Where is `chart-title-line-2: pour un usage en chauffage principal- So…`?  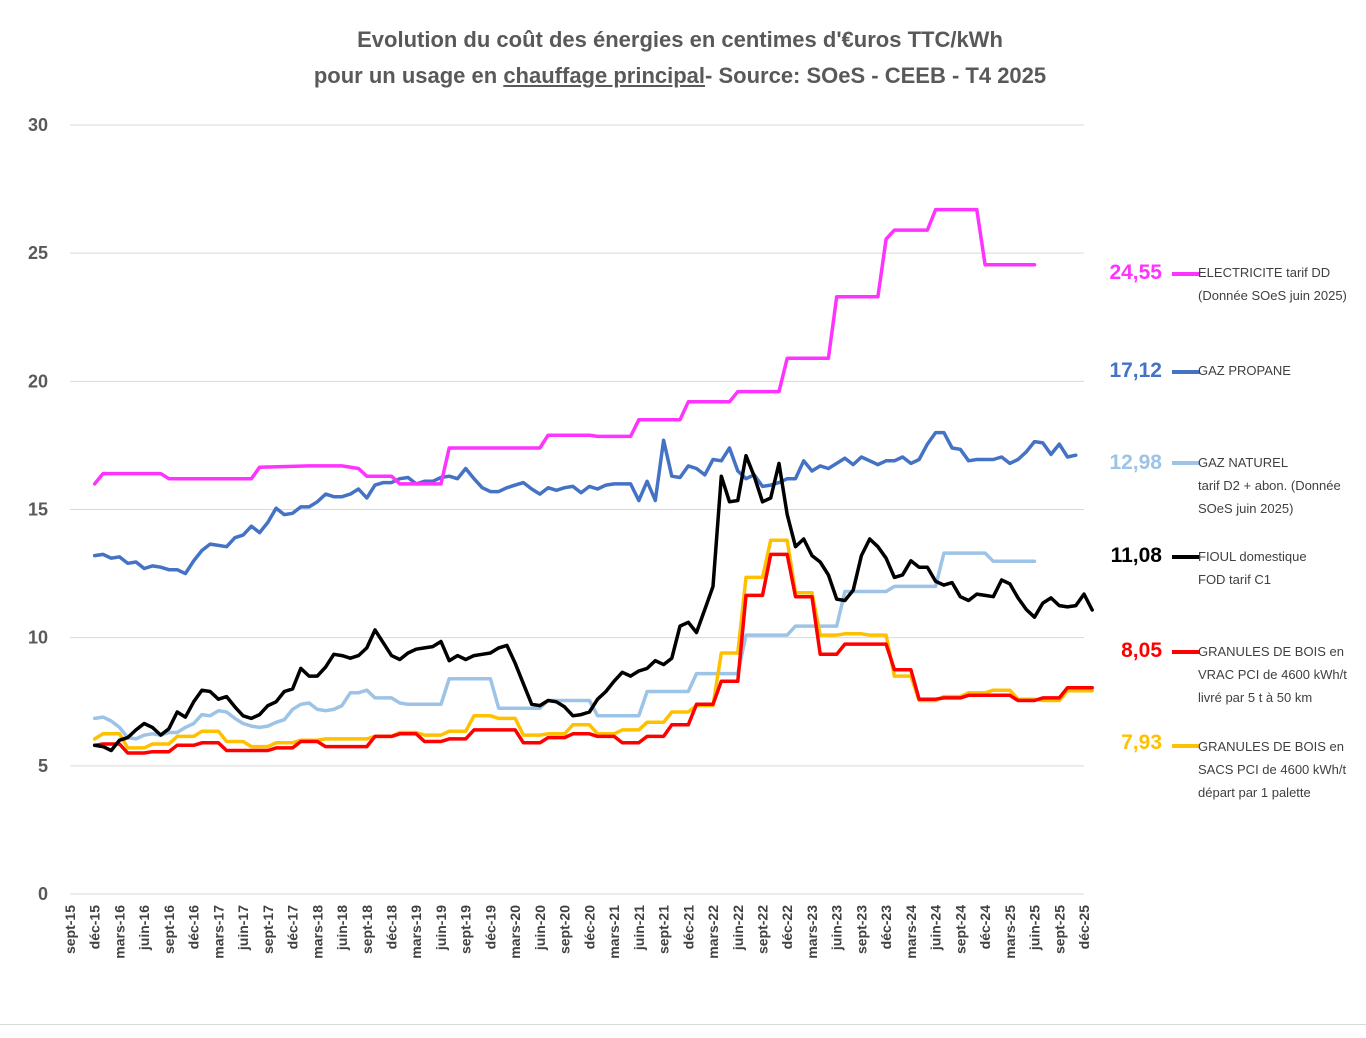 chart-title-line-2: pour un usage en chauffage principal- So… is located at coordinates (680, 76).